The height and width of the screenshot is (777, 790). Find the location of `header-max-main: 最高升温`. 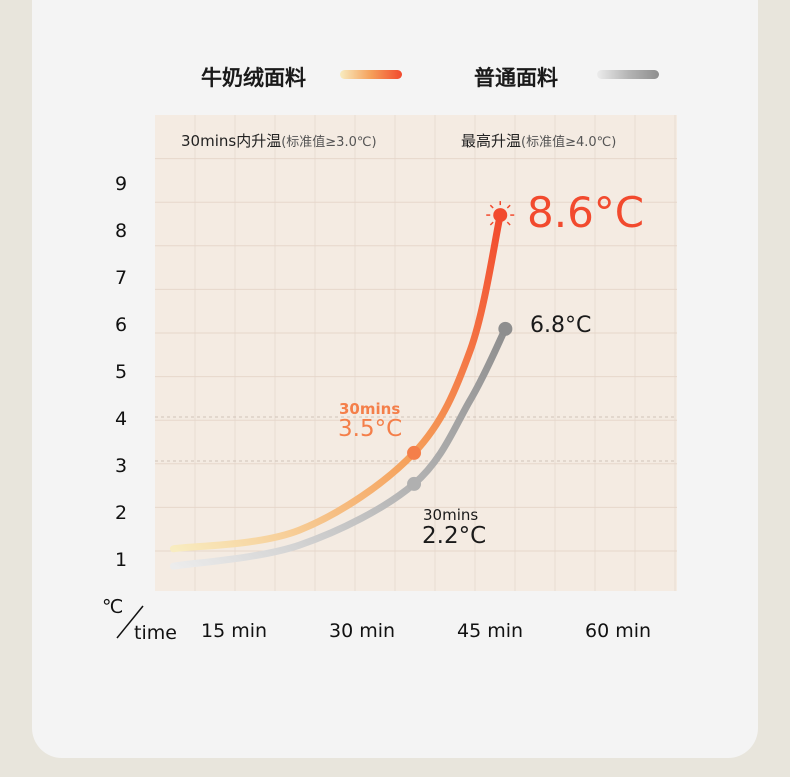

header-max-main: 最高升温 is located at coordinates (491, 141).